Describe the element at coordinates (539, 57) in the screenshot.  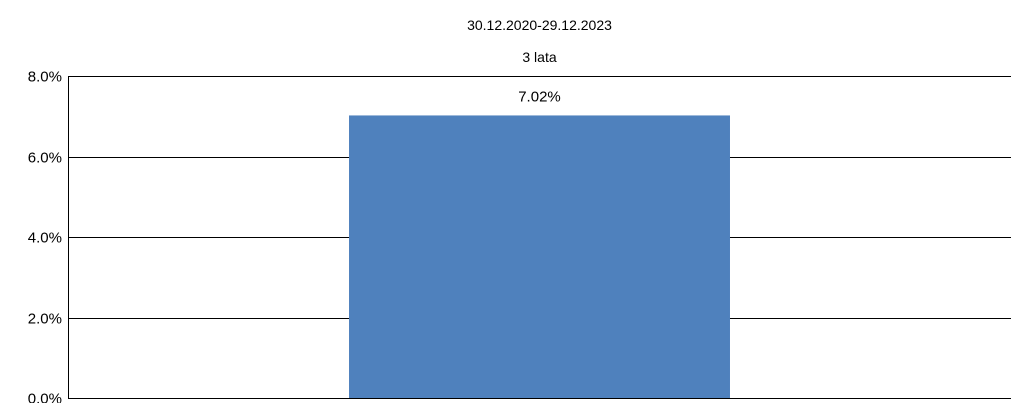
I see `category-period-label: 3 lata` at that location.